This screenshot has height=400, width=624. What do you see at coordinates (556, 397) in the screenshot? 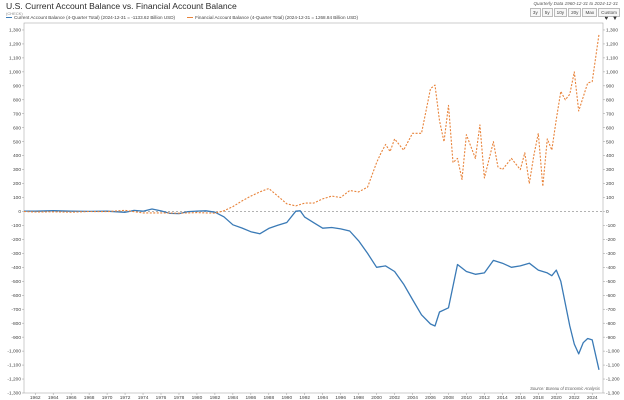
I see `x-tick-label: 2020` at bounding box center [556, 397].